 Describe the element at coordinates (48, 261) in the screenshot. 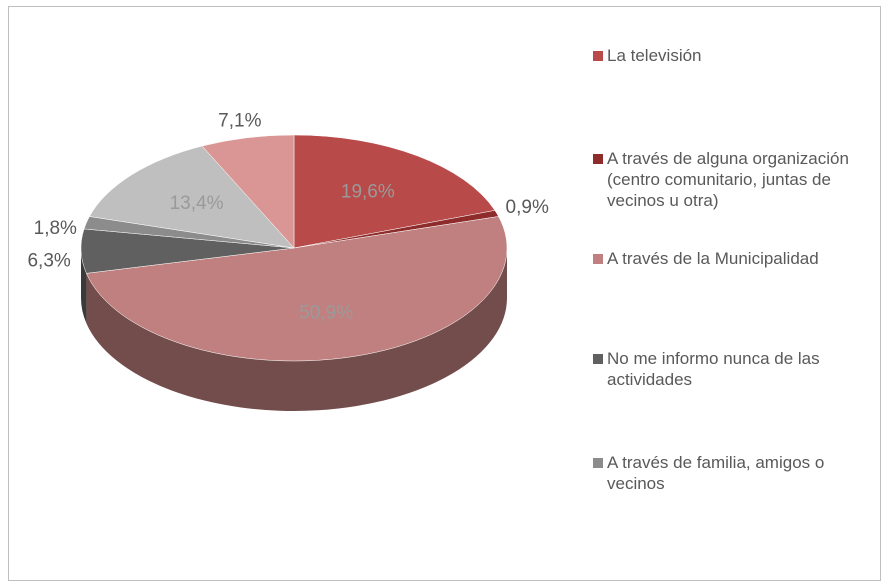

I see `data-label: 6,3%` at that location.